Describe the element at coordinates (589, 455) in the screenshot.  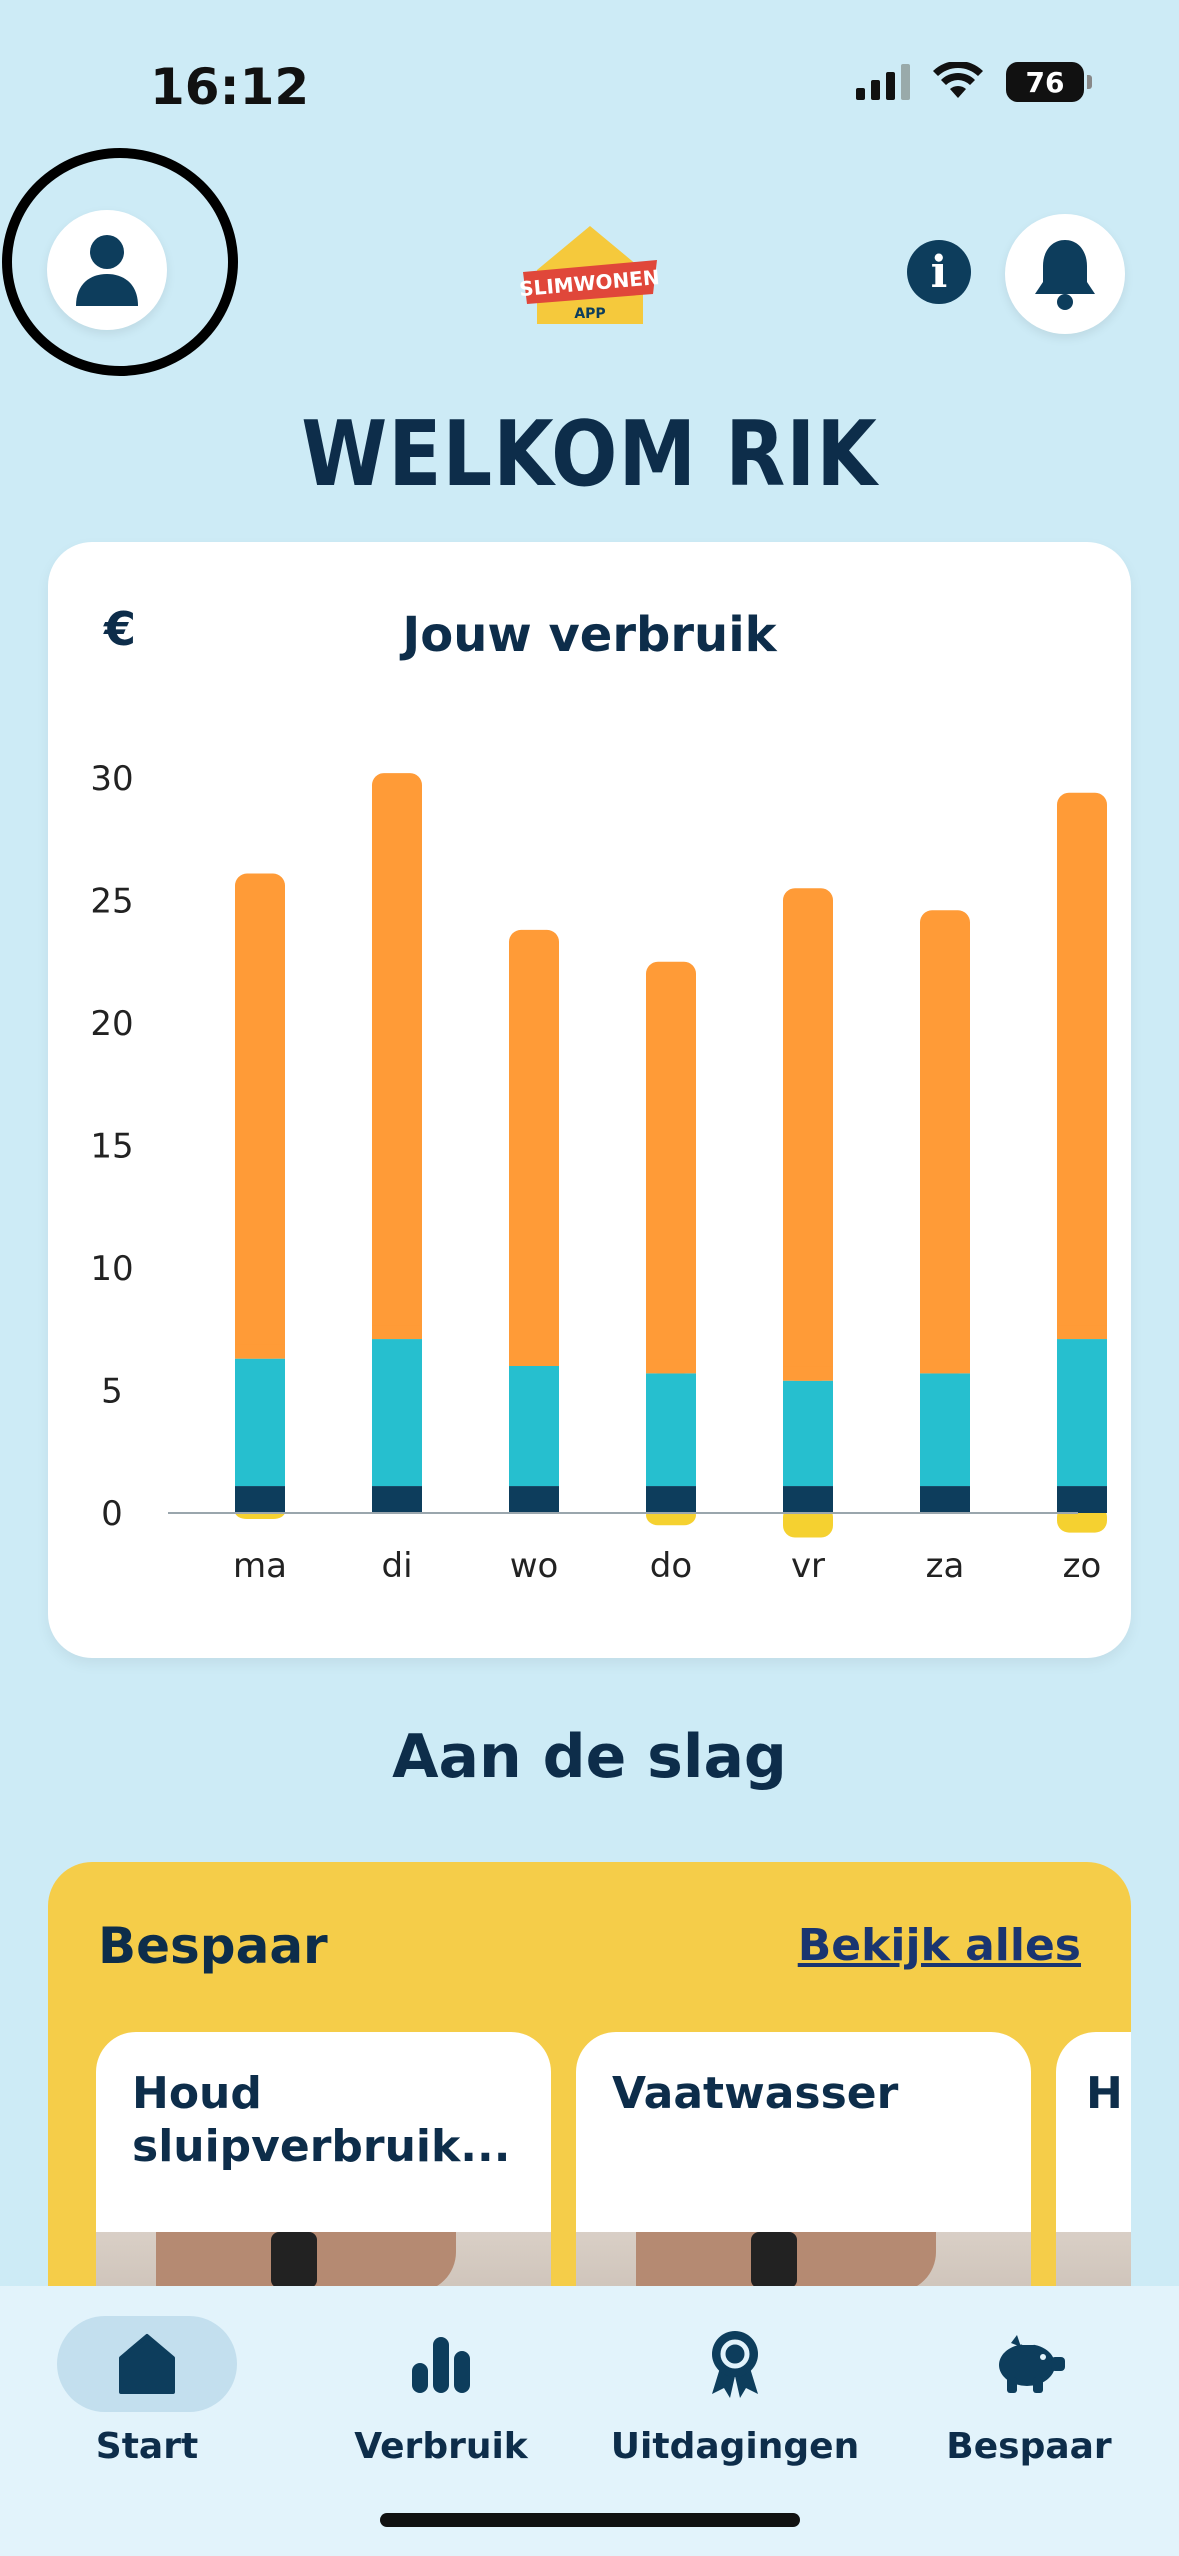
I see `welcome-title: WELKOM RIK` at that location.